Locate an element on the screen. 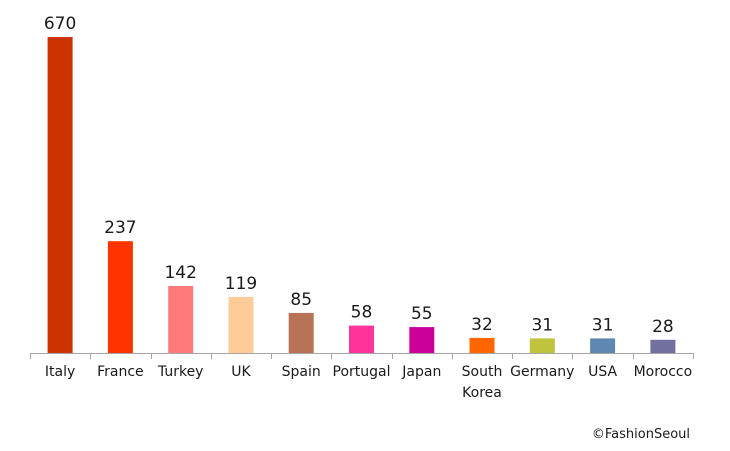 Image resolution: width=730 pixels, height=451 pixels. tick-label-germany: Germany is located at coordinates (542, 372).